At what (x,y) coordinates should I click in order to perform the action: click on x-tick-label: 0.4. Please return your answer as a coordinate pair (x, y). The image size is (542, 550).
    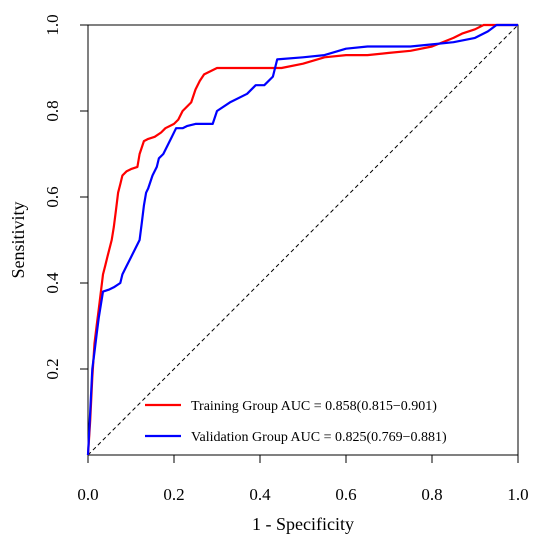
    Looking at the image, I should click on (260, 494).